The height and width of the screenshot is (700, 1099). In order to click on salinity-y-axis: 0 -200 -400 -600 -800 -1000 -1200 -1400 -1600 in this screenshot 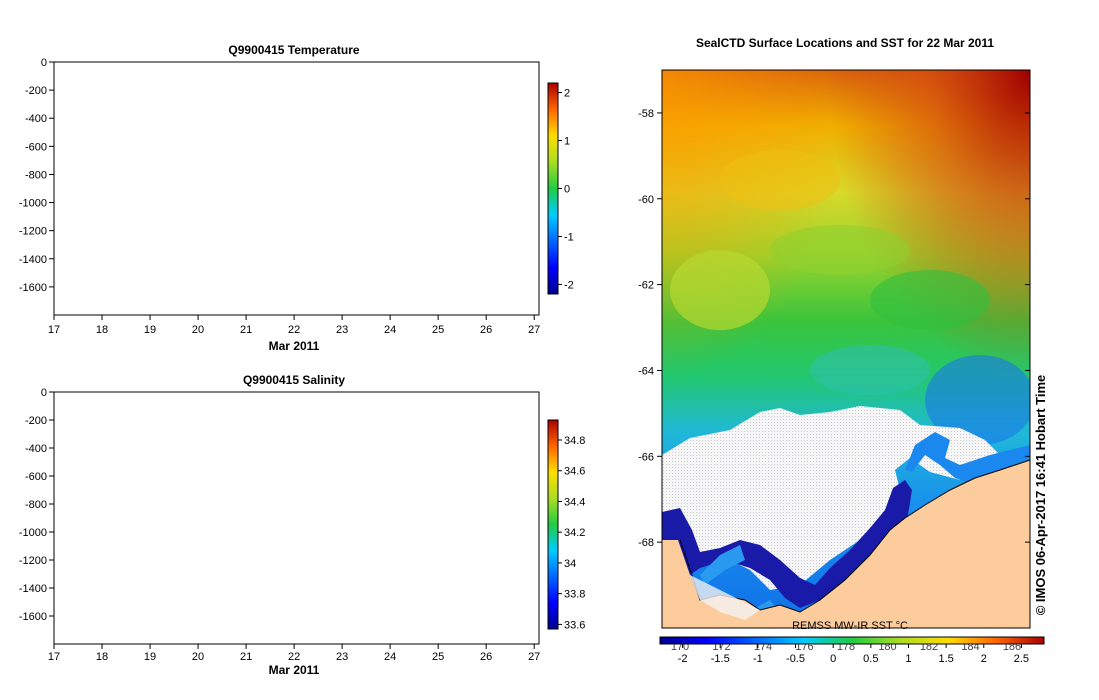, I will do `click(36, 505)`.